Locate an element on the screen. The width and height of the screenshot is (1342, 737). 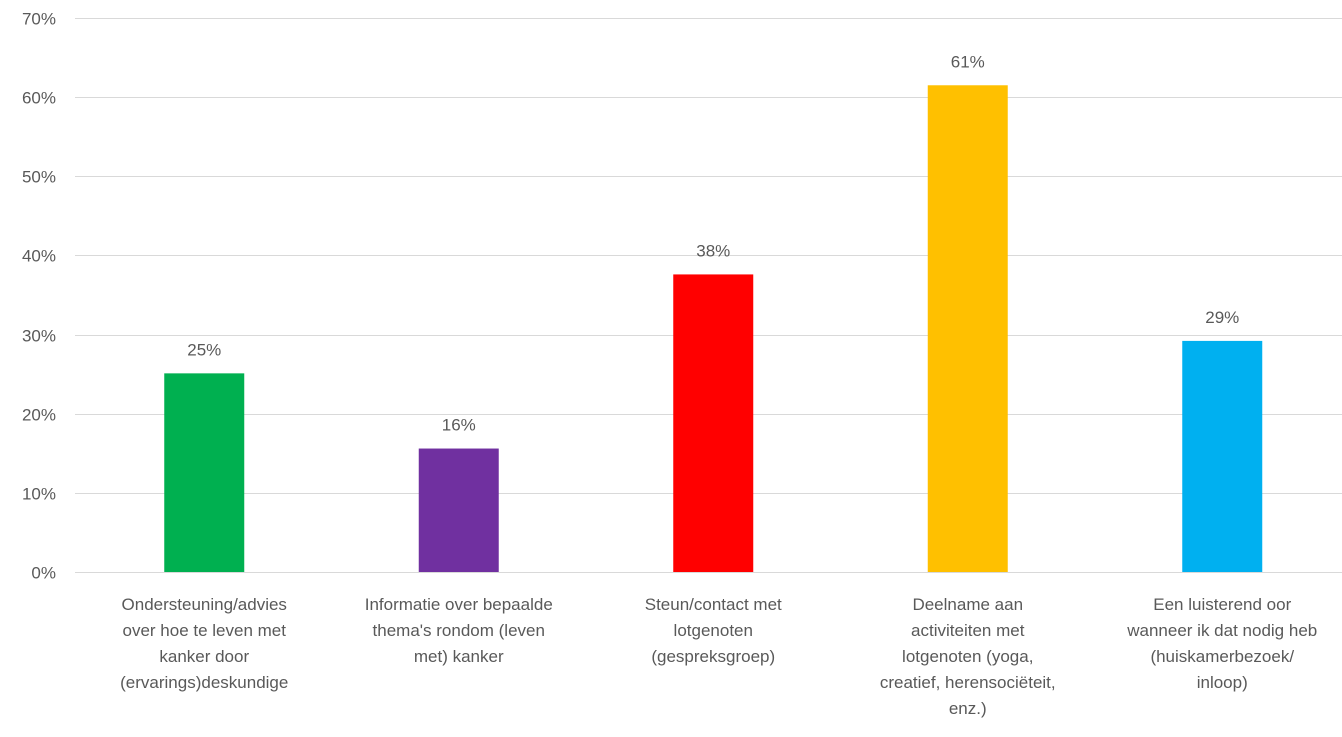
category-label-5-line-3: (huiskamerbezoek/ is located at coordinates (1222, 656).